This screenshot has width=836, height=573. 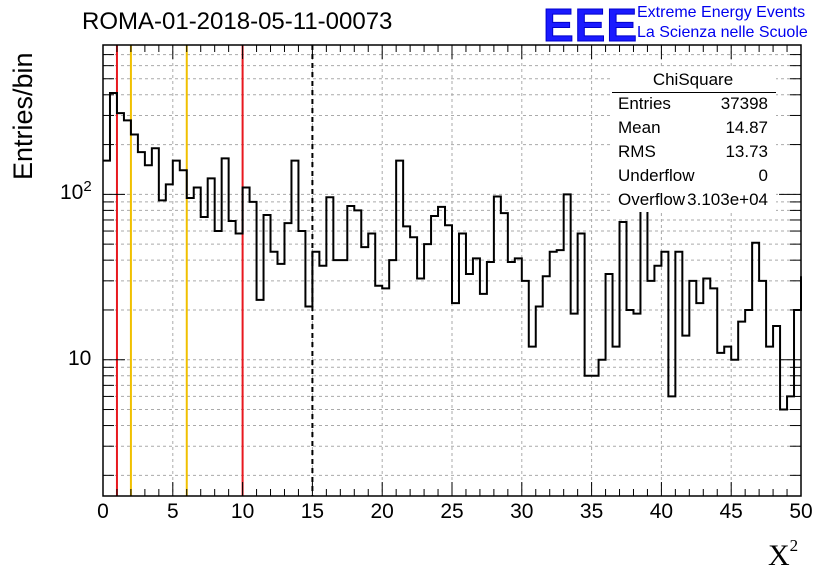 I want to click on x-tick-label: 20, so click(x=382, y=511).